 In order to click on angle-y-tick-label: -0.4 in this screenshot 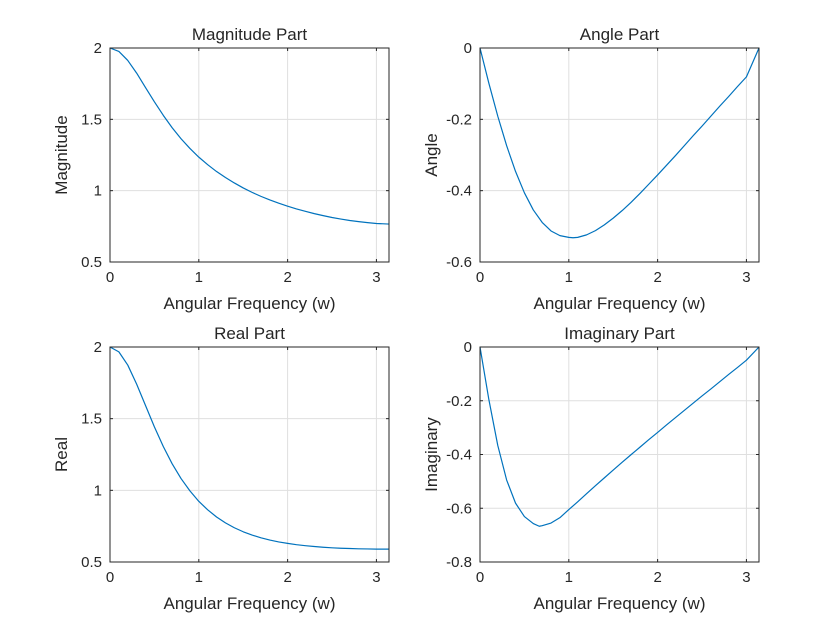, I will do `click(459, 191)`.